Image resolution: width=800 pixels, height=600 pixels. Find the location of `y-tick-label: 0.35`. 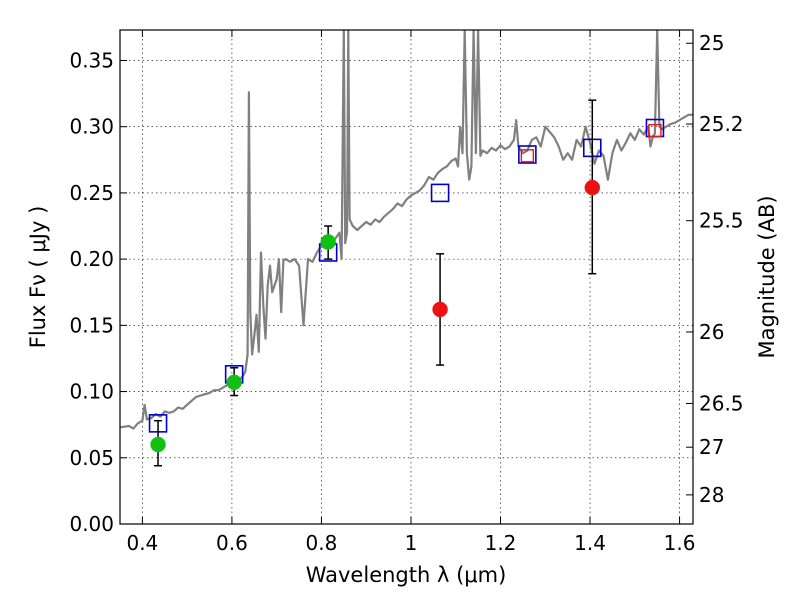

y-tick-label: 0.35 is located at coordinates (91, 60).